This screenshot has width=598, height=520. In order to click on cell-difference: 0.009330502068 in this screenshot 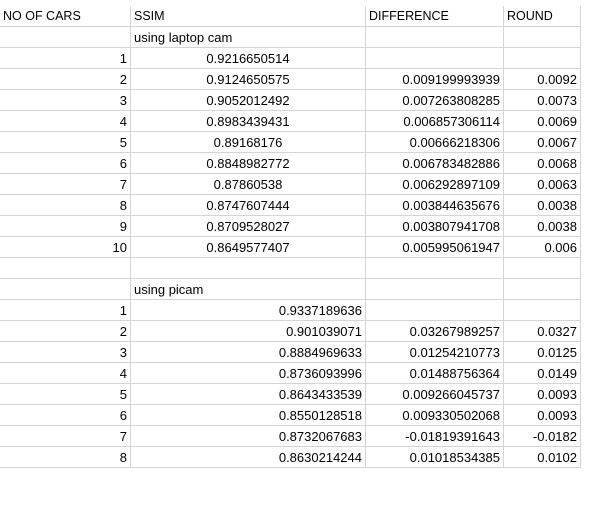, I will do `click(435, 415)`.